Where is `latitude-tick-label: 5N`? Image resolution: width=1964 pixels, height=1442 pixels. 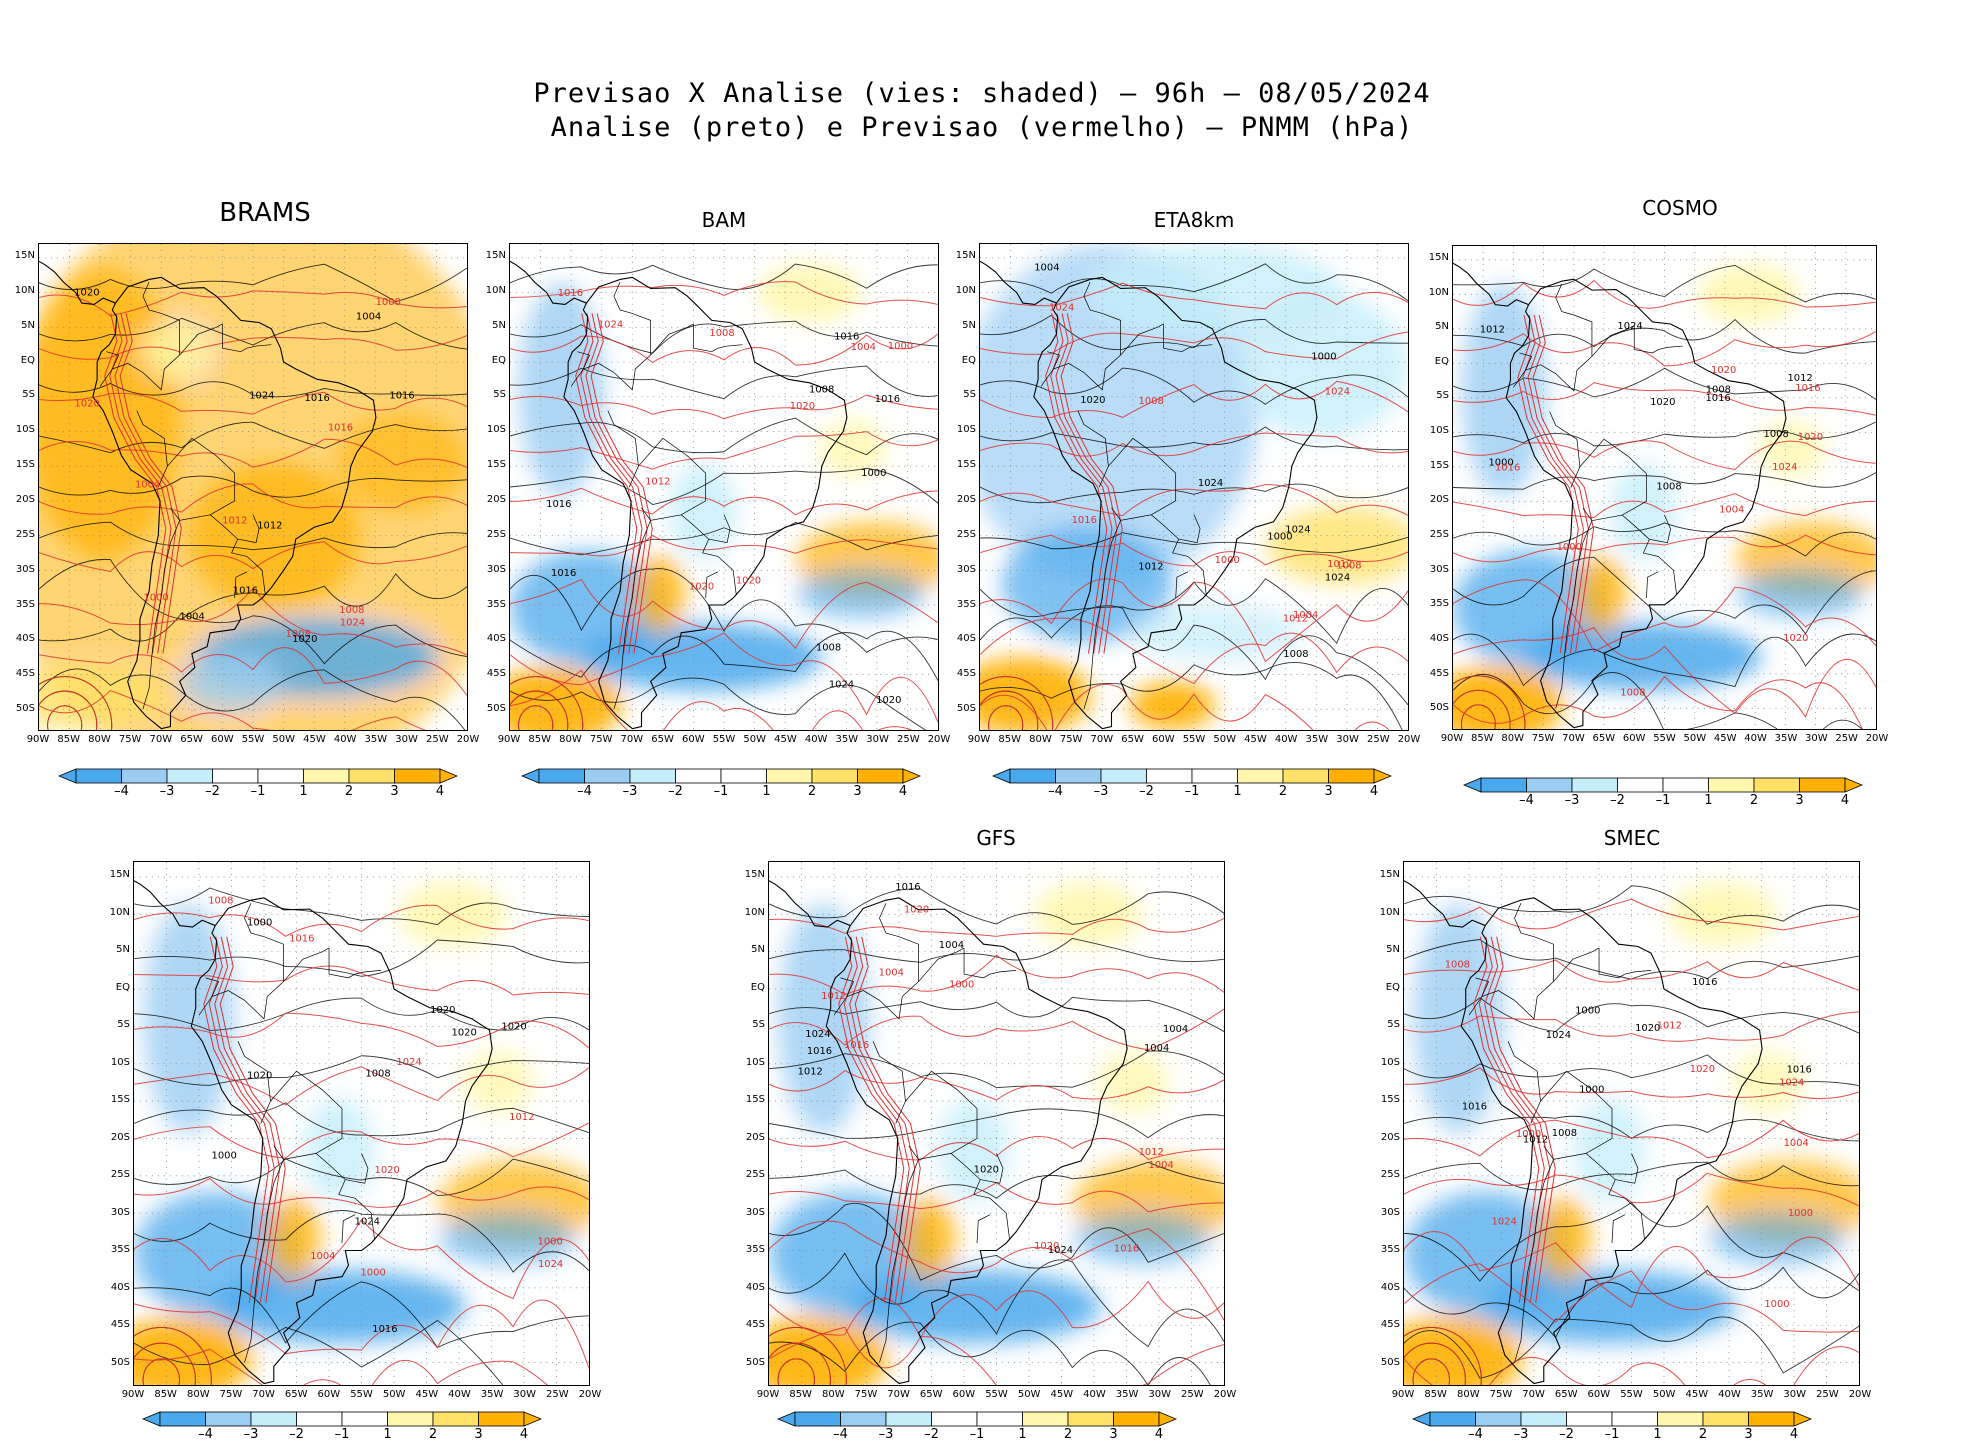
latitude-tick-label: 5N is located at coordinates (1393, 949).